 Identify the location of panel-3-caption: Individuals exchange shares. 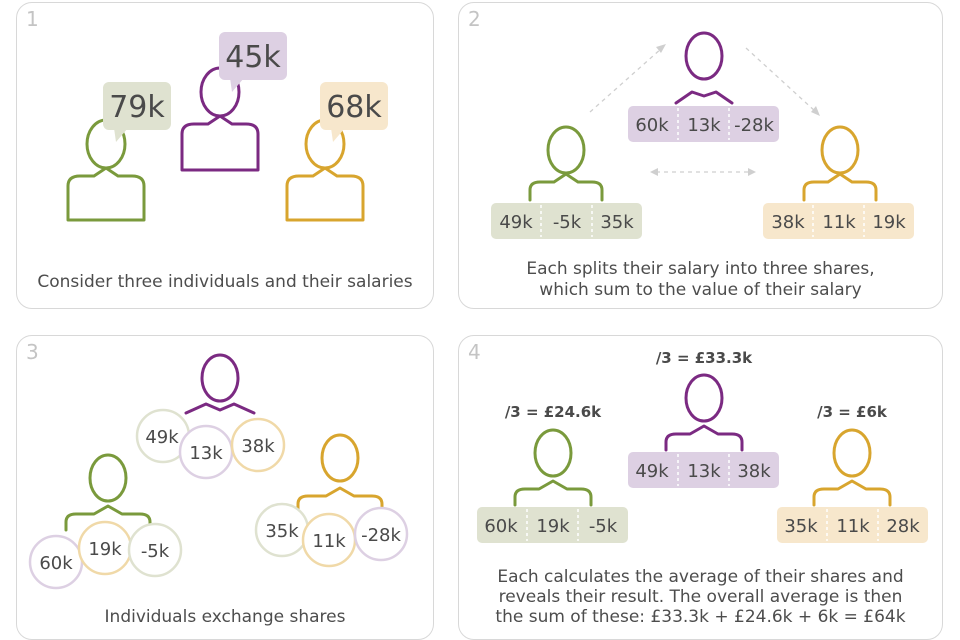
(225, 617).